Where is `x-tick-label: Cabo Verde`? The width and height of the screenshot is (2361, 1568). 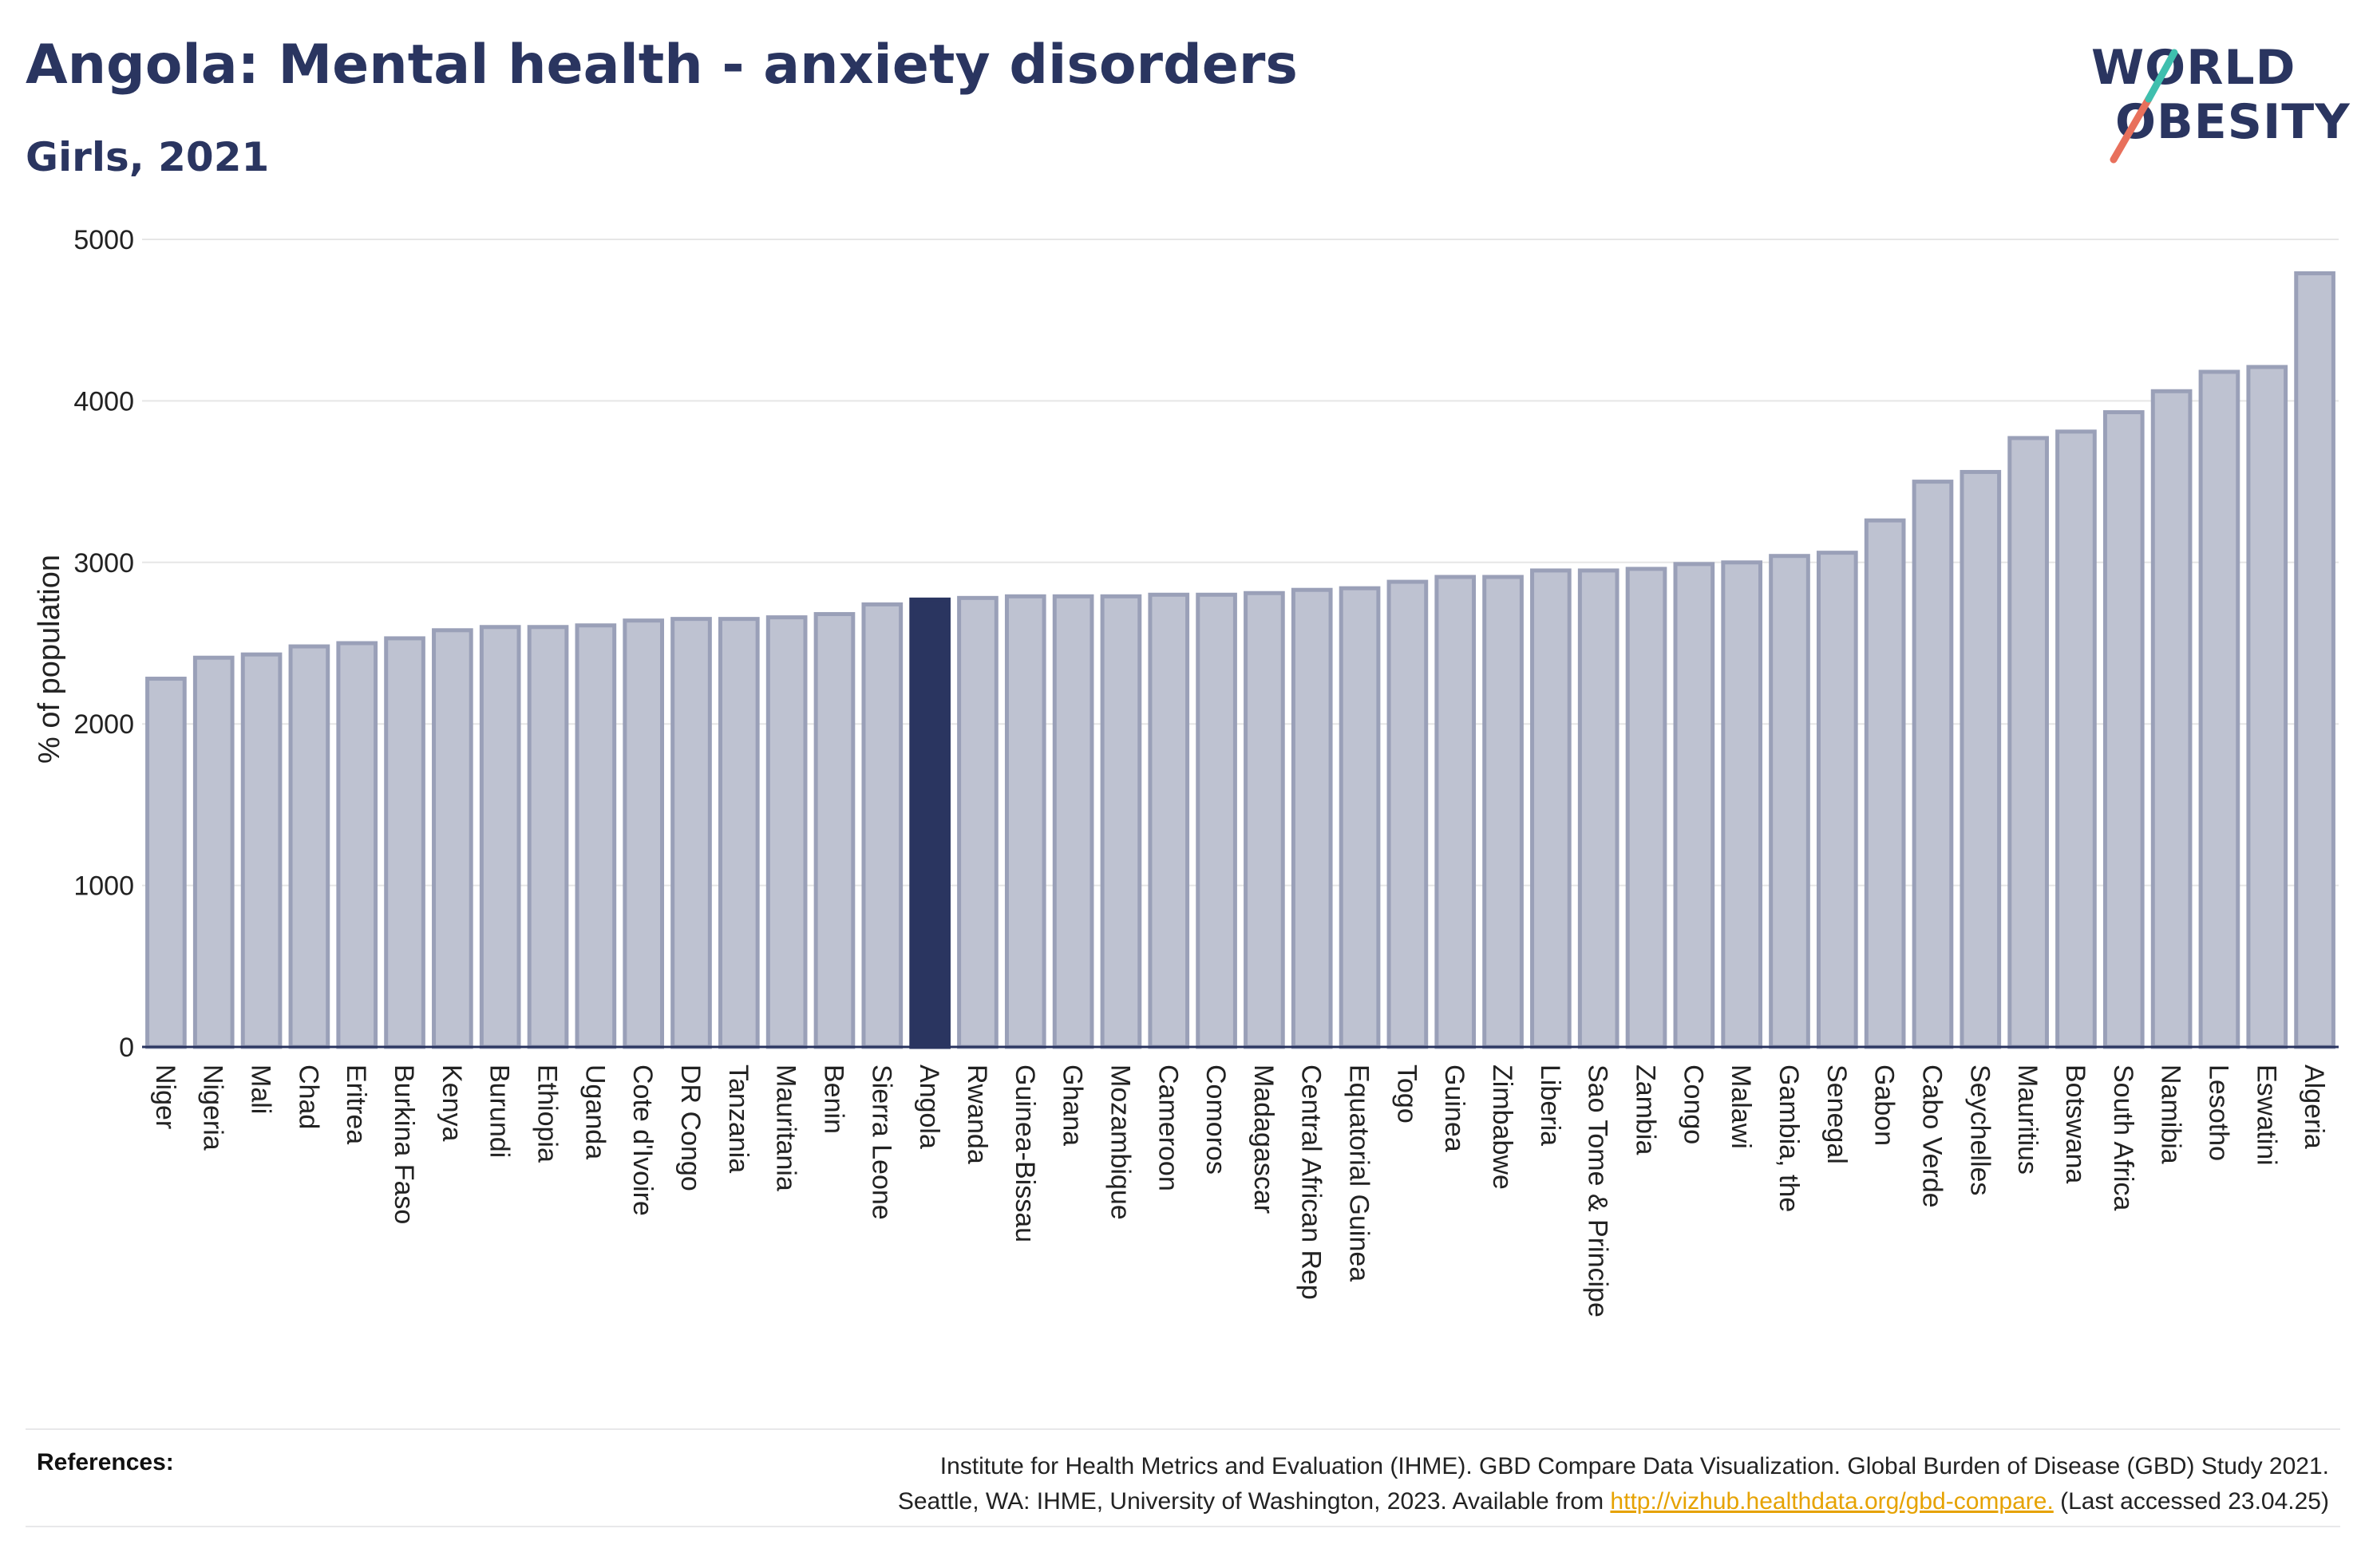 x-tick-label: Cabo Verde is located at coordinates (1931, 1136).